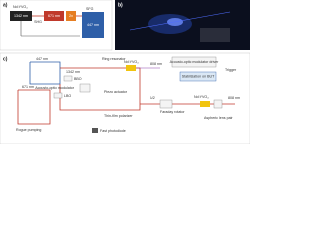  I want to click on sfg-box, so click(93, 25).